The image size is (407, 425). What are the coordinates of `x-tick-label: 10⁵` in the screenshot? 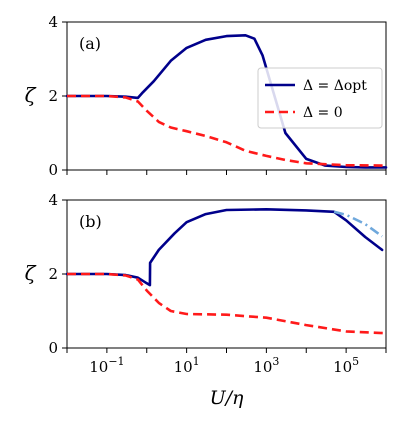 It's located at (346, 365).